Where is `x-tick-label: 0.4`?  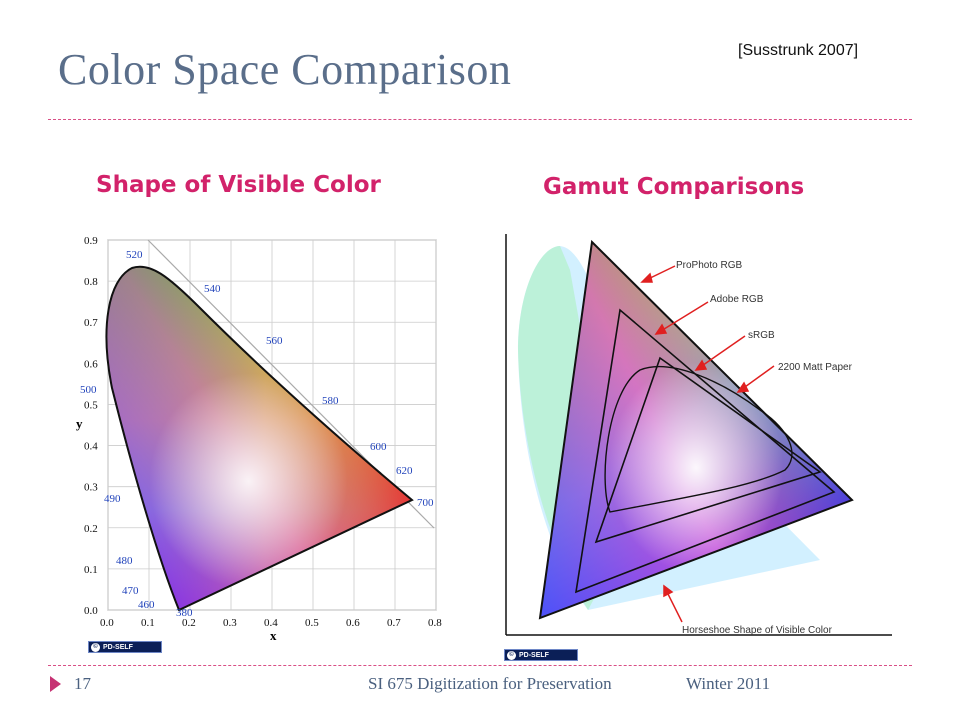
x-tick-label: 0.4 is located at coordinates (271, 623).